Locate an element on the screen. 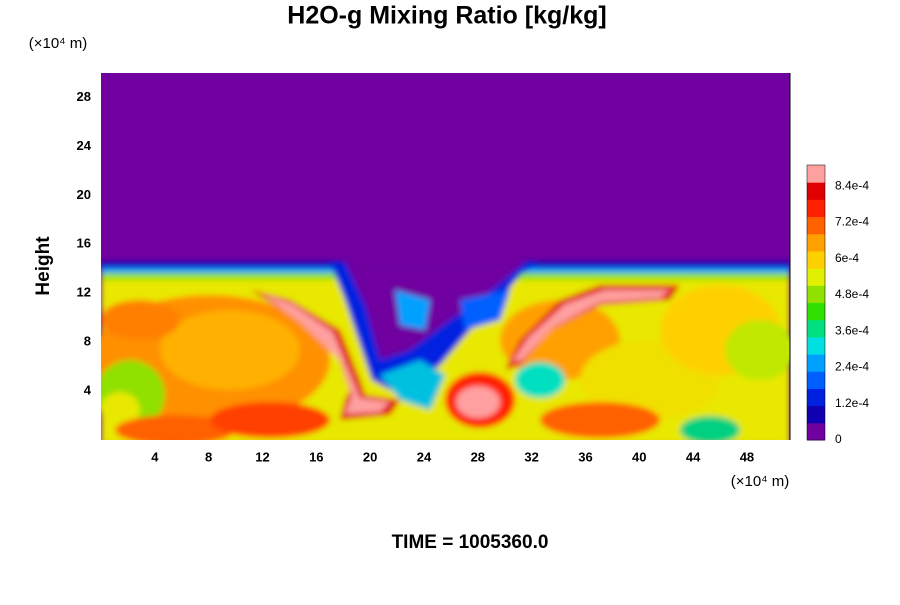 The image size is (900, 605). x-tick-label: 44 is located at coordinates (693, 456).